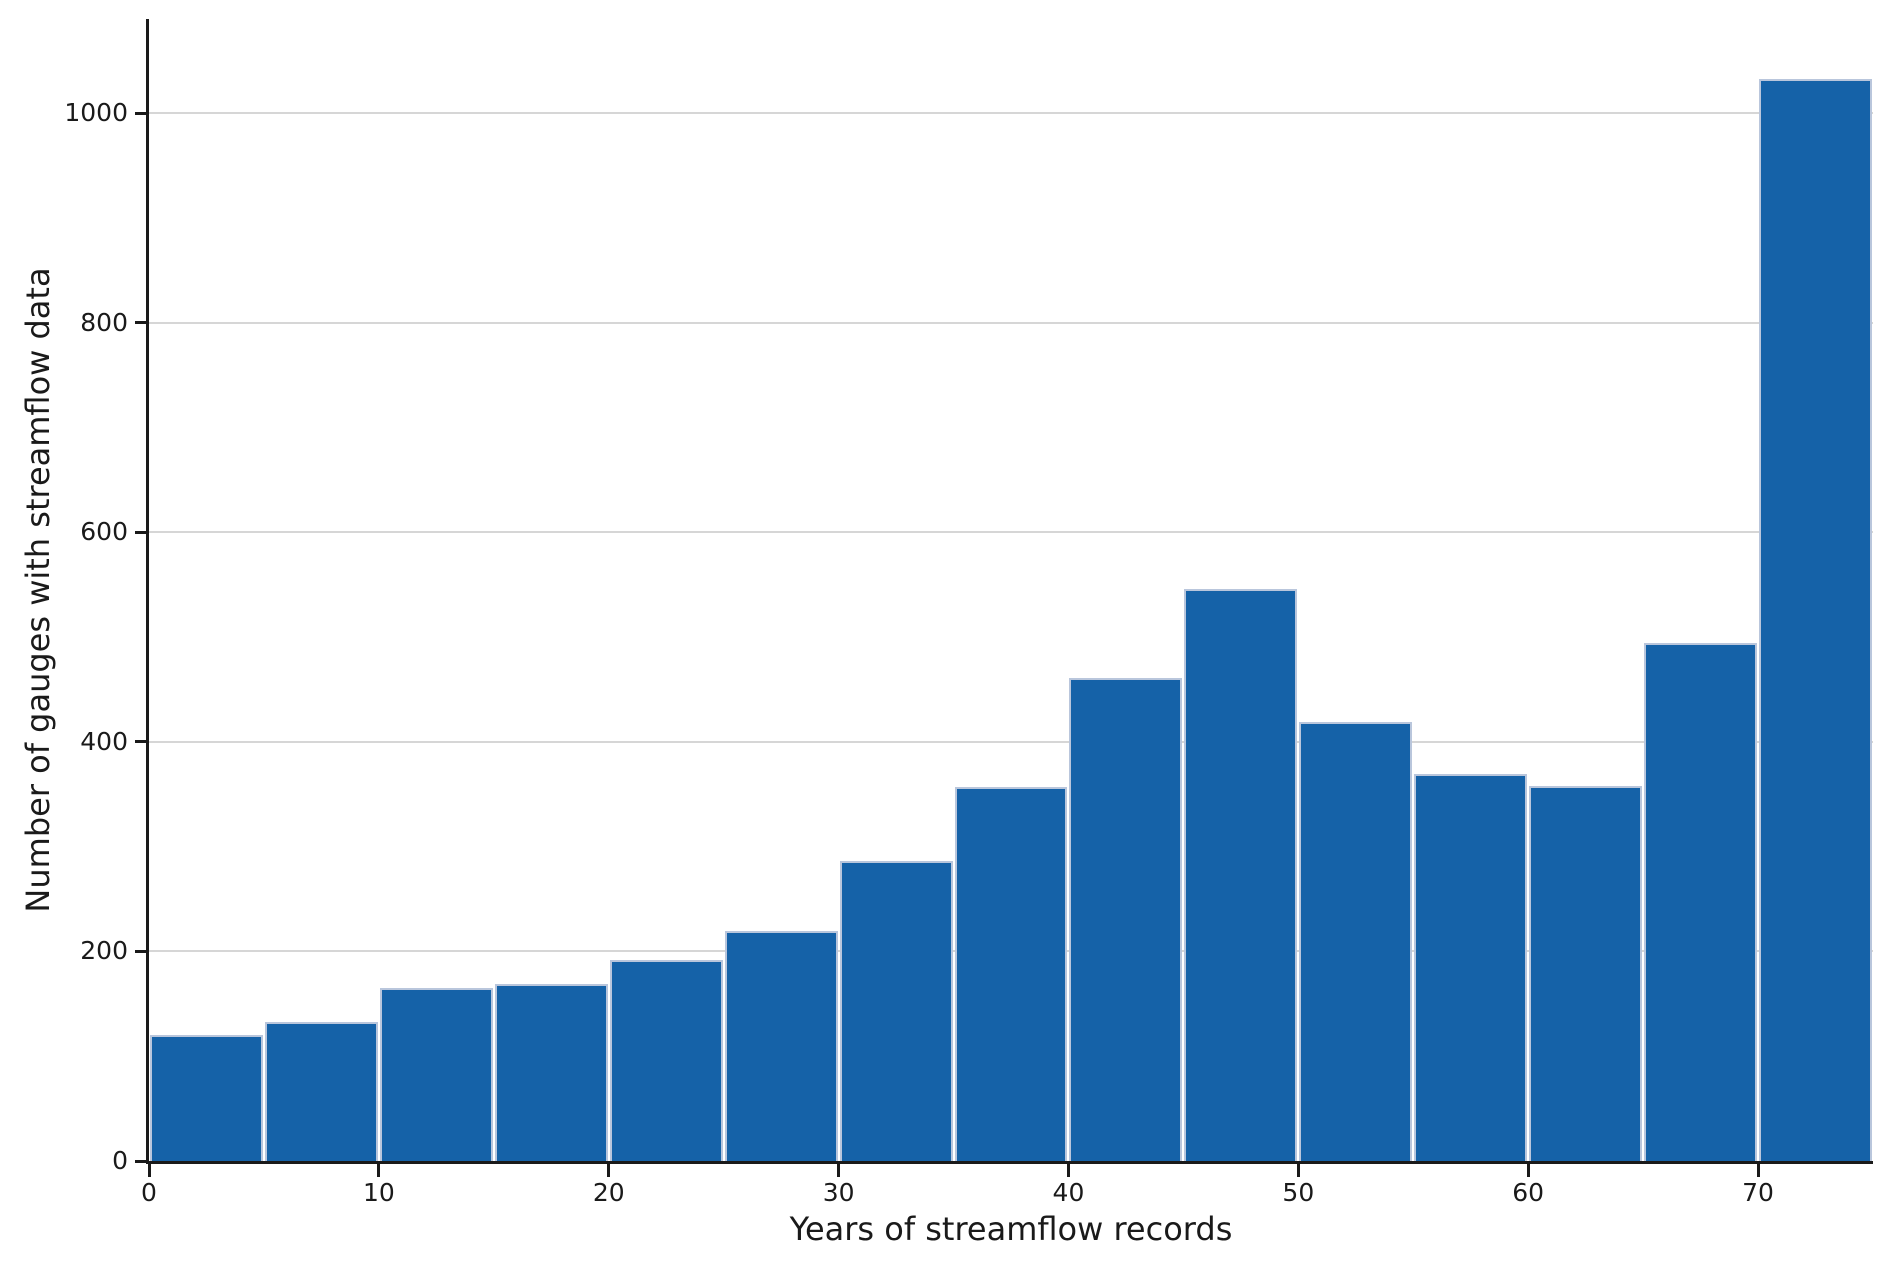  Describe the element at coordinates (104, 951) in the screenshot. I see `y-tick-label-200: 200` at that location.